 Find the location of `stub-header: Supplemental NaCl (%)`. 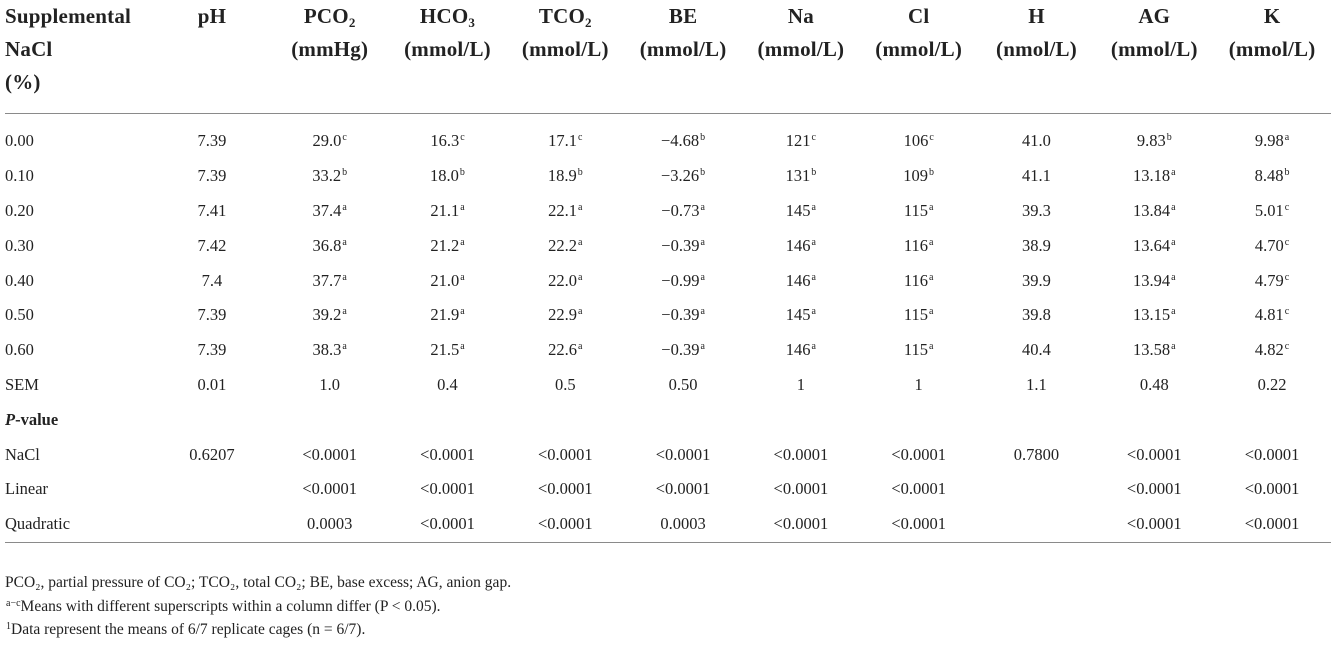

stub-header: Supplemental NaCl (%) is located at coordinates (79, 57).